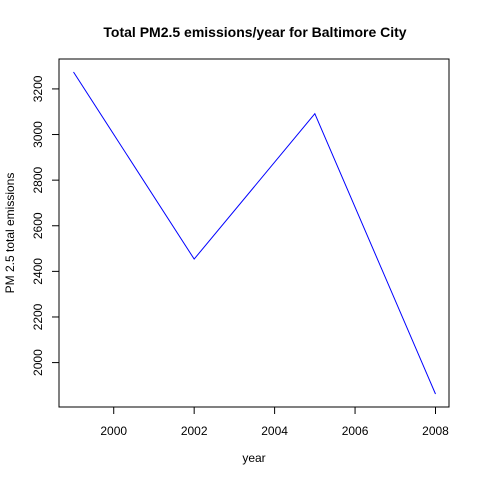 This screenshot has height=480, width=480. Describe the element at coordinates (253, 458) in the screenshot. I see `x-axis-label: year` at that location.